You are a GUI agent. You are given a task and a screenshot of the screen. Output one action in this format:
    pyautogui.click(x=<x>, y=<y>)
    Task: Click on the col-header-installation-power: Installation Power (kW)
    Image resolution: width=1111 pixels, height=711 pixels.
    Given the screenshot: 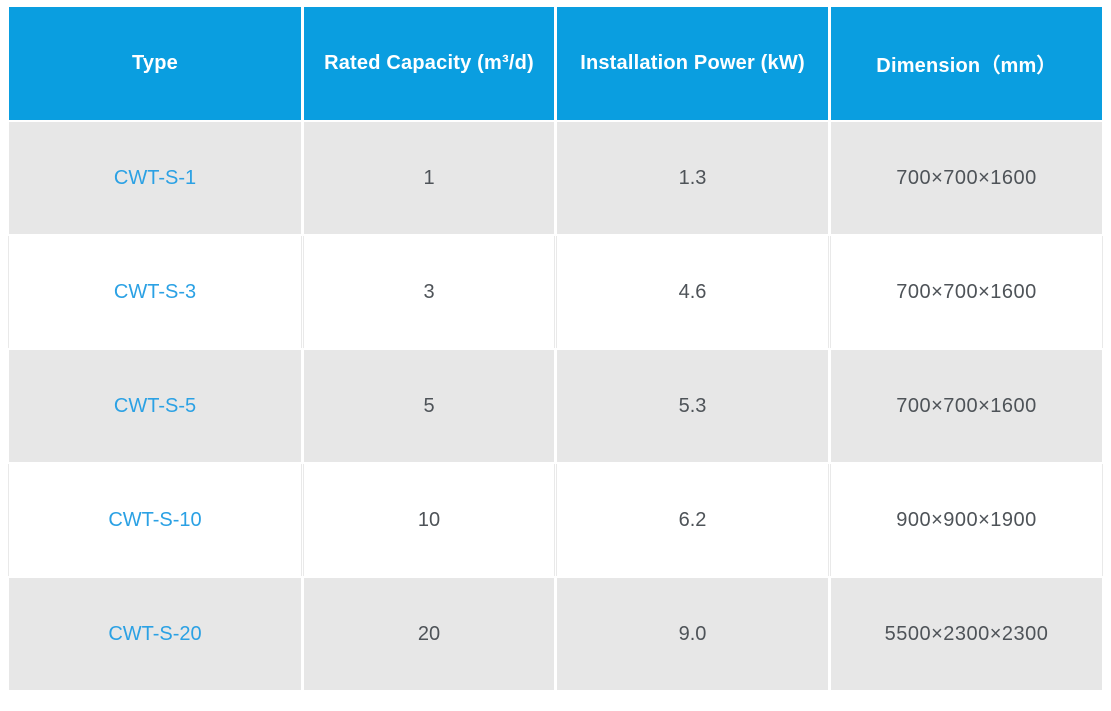 What is the action you would take?
    pyautogui.click(x=692, y=63)
    